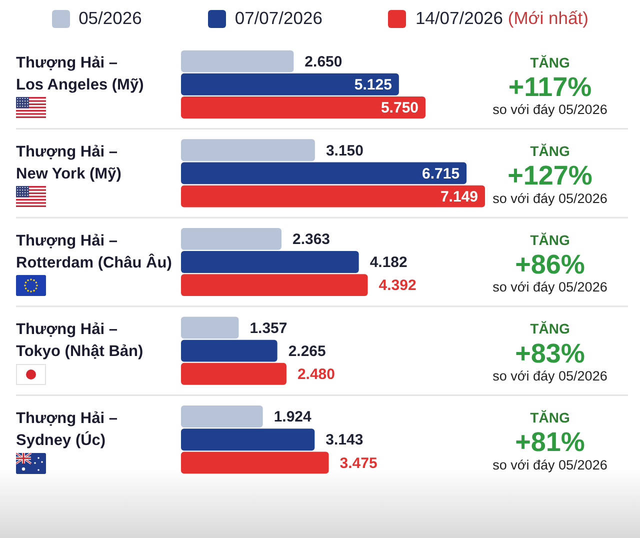  I want to click on legend-label: 07/07/2026, so click(278, 18).